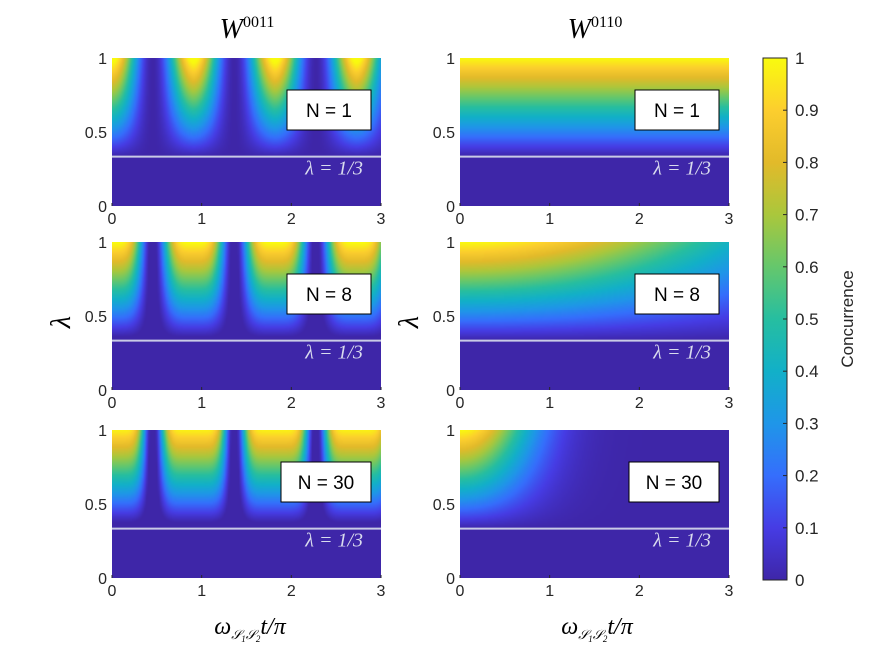  What do you see at coordinates (681, 169) in the screenshot?
I see `threshold-label-b: λ = 1/3` at bounding box center [681, 169].